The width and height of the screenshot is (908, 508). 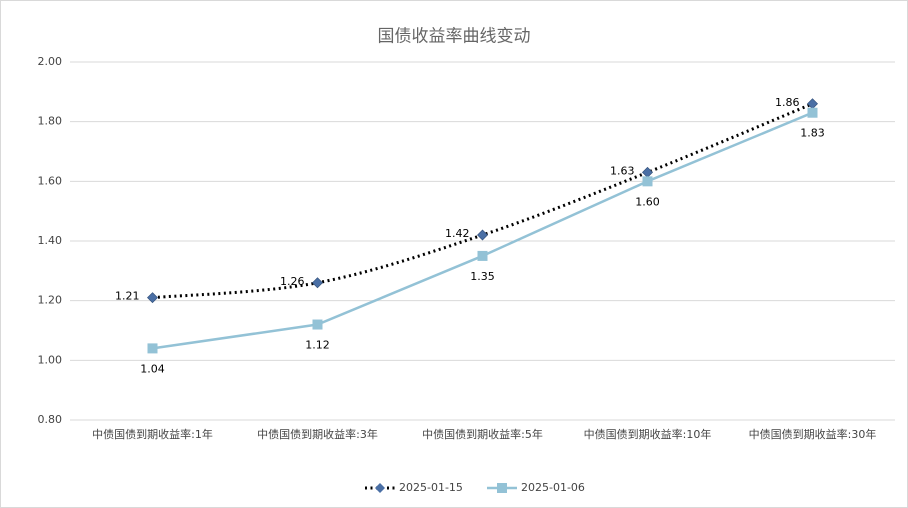 I want to click on data-label: 1.63, so click(x=622, y=170).